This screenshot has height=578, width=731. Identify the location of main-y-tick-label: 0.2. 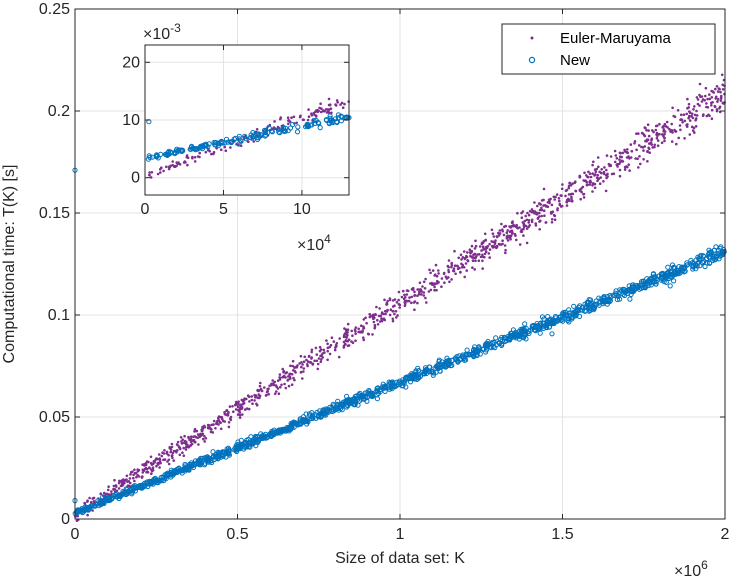
(59, 111).